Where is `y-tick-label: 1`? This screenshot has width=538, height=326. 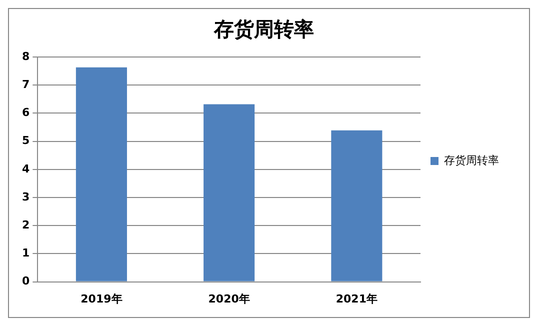
y-tick-label: 1 is located at coordinates (26, 253).